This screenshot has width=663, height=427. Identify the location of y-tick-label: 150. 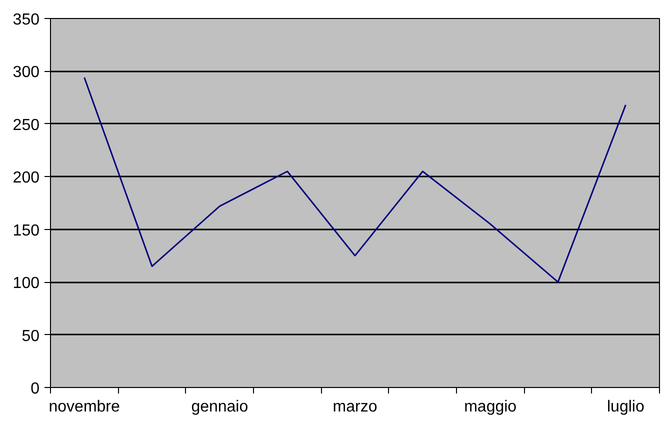
(26, 231).